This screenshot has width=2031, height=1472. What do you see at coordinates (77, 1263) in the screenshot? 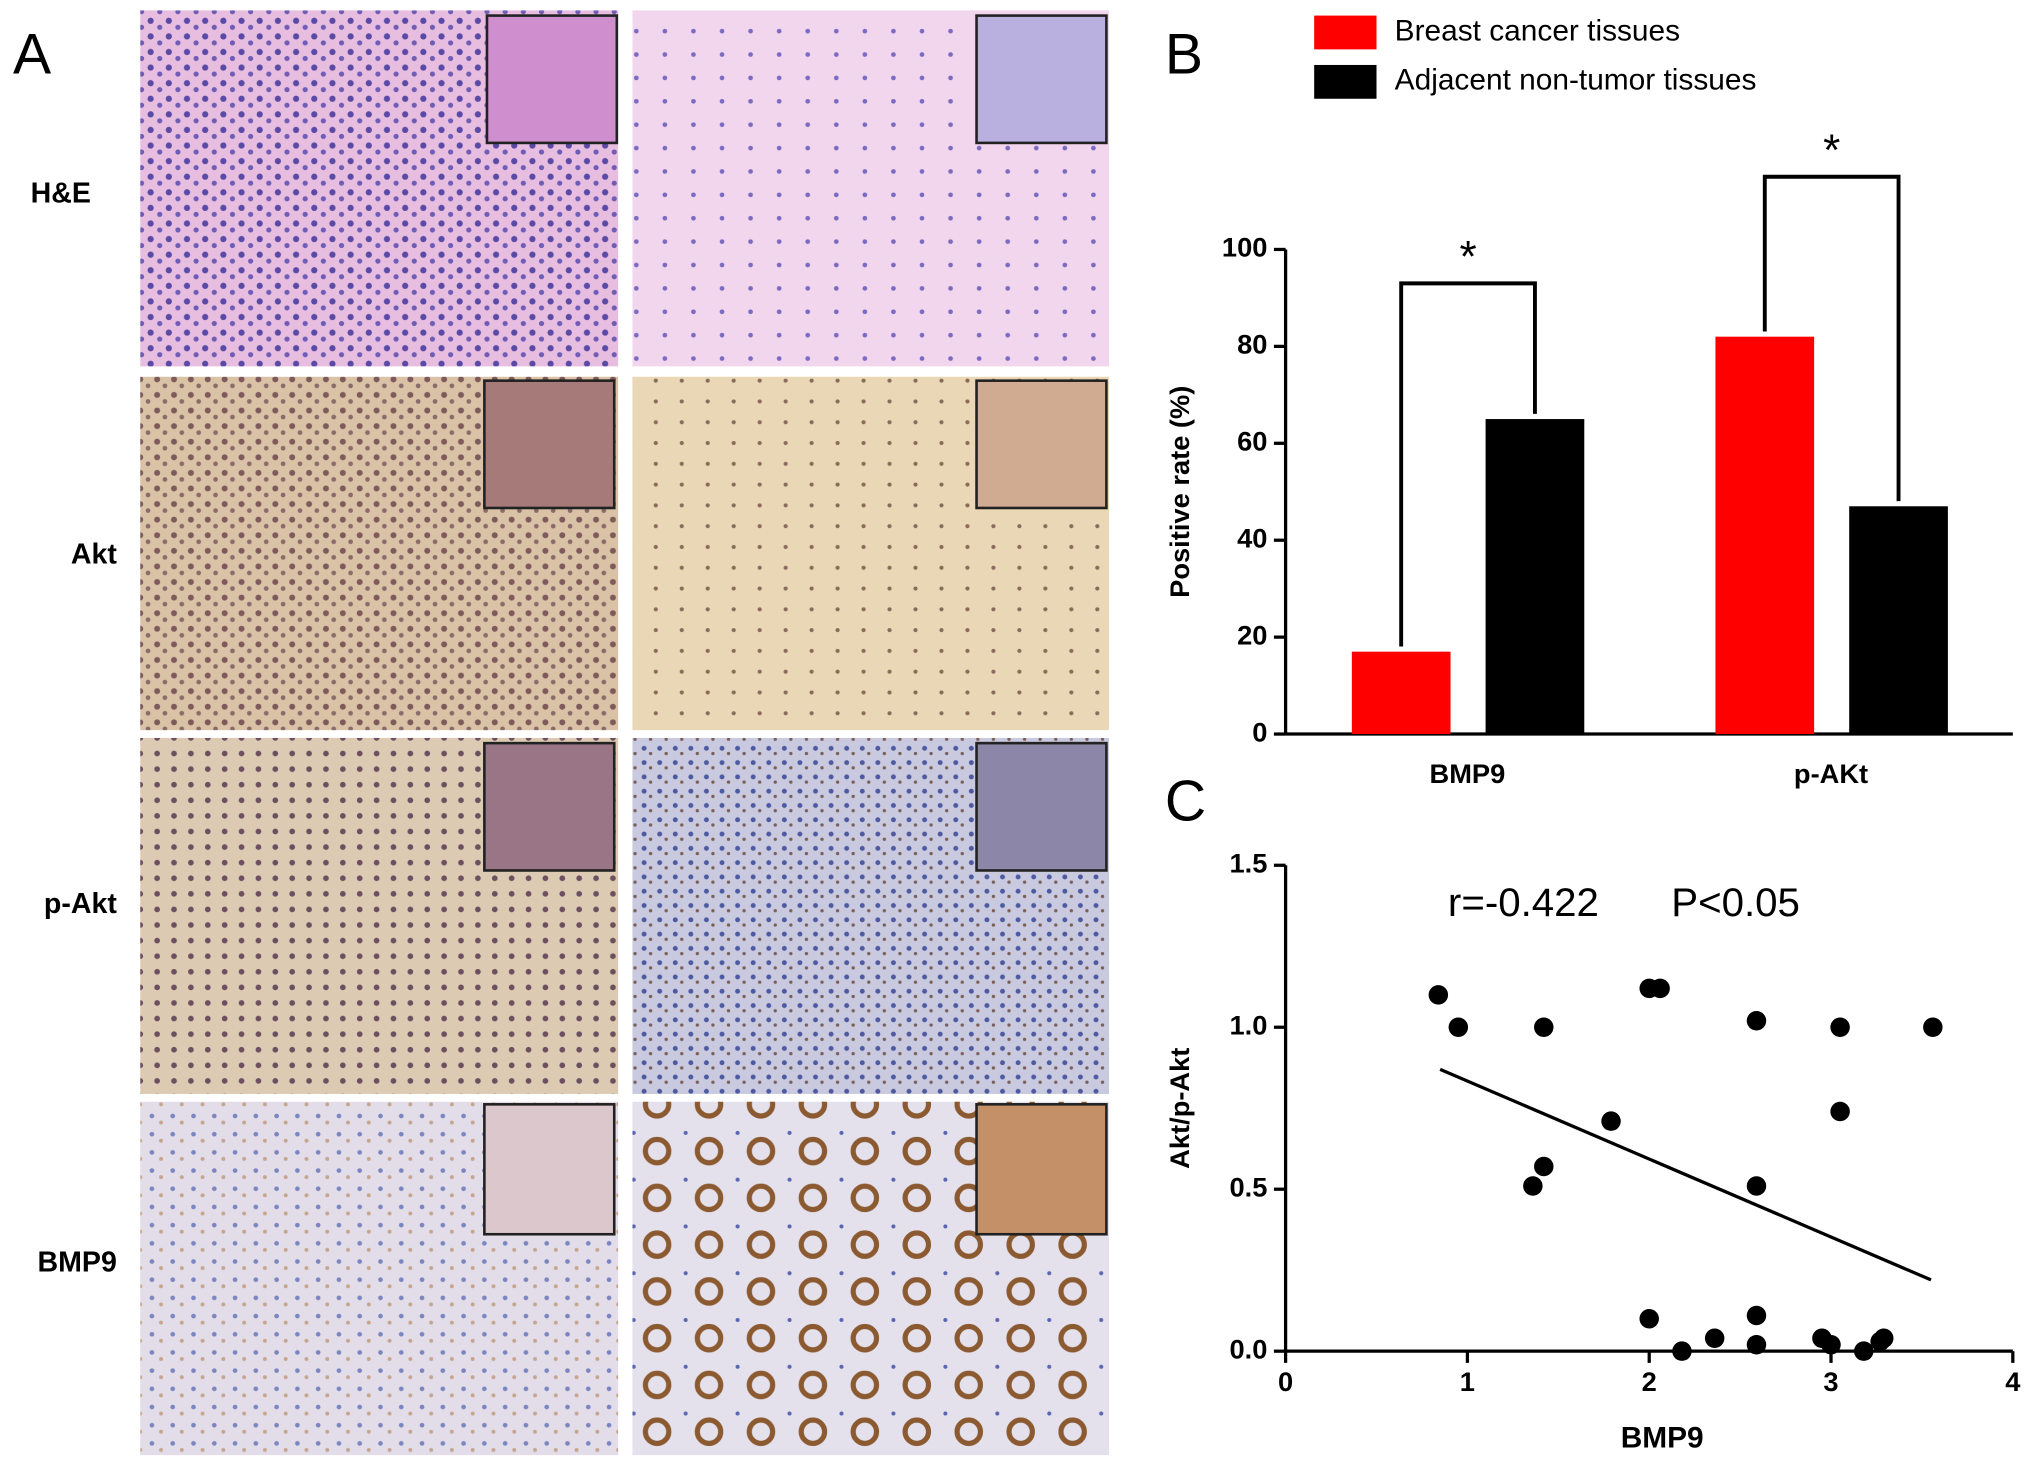
I see `row-label: BMP9` at bounding box center [77, 1263].